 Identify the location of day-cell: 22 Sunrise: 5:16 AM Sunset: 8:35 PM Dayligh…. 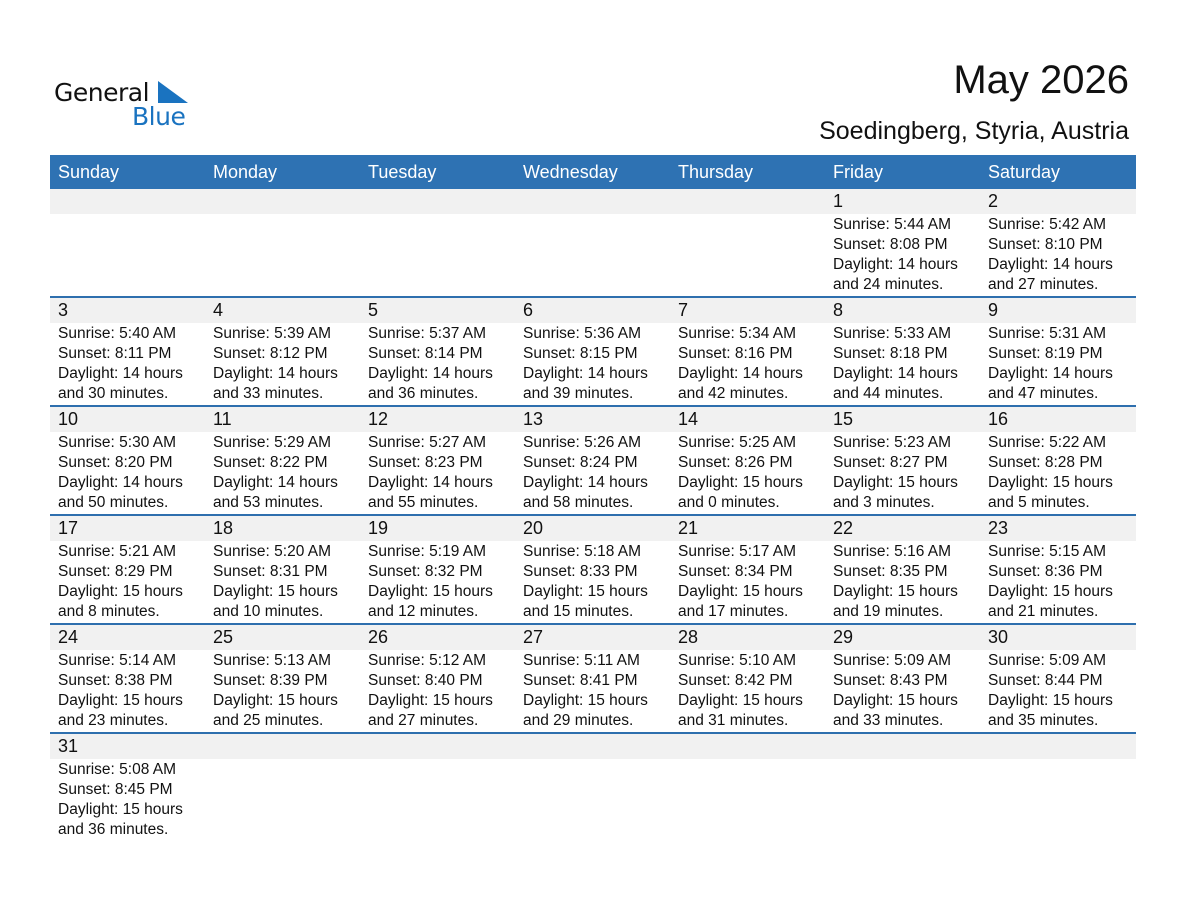
(902, 569).